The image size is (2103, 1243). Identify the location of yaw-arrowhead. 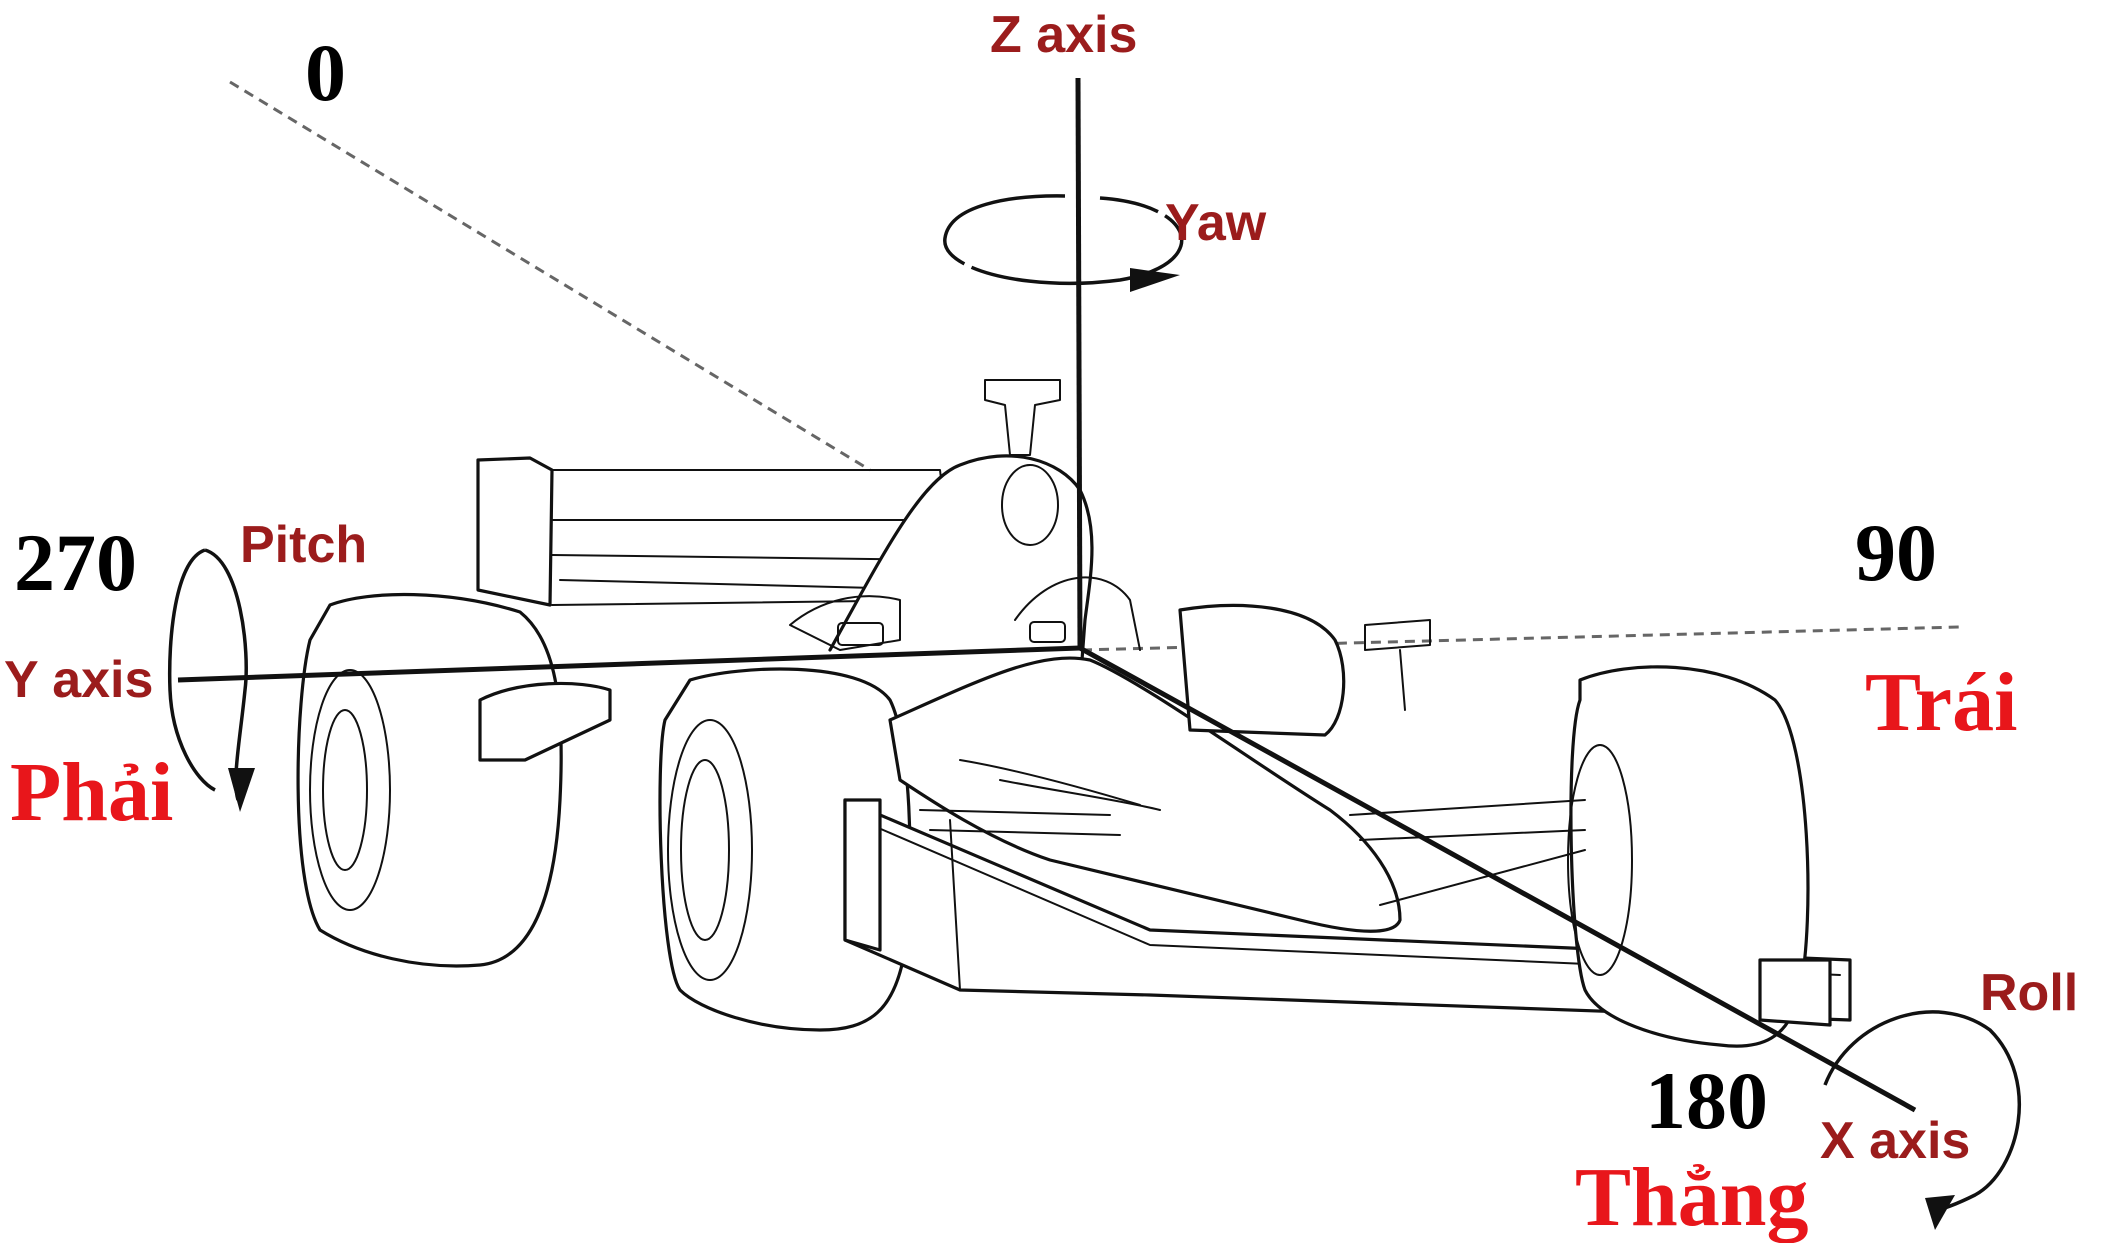
(1155, 280).